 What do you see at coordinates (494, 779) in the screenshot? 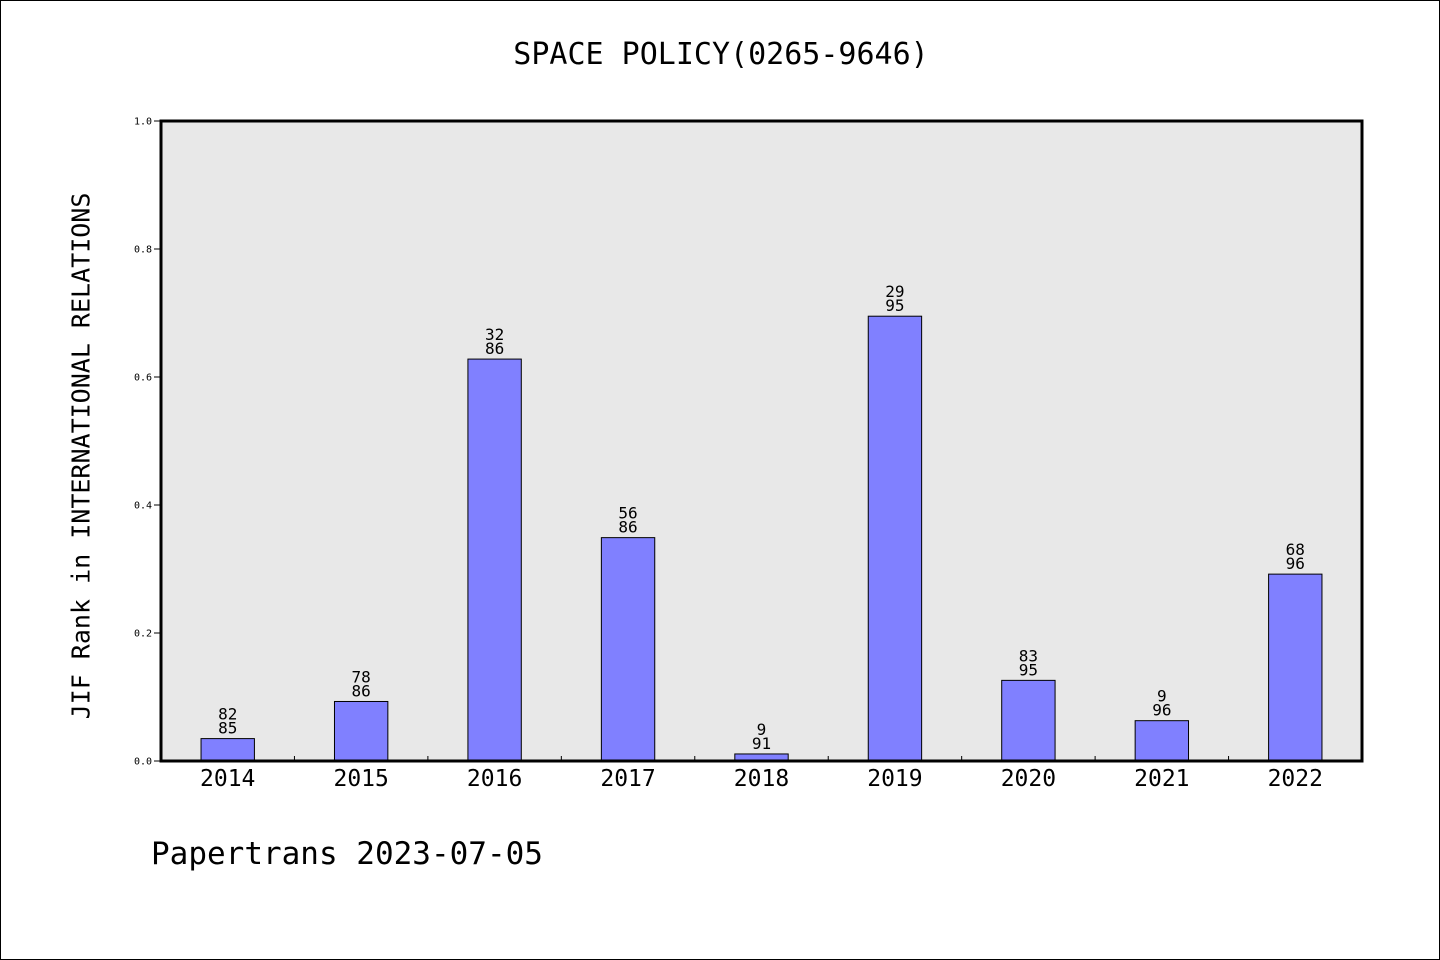
I see `x-tick-label: 2016` at bounding box center [494, 779].